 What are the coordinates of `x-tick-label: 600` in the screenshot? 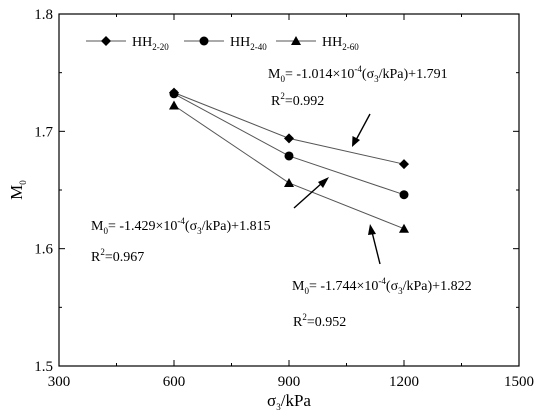 It's located at (174, 382).